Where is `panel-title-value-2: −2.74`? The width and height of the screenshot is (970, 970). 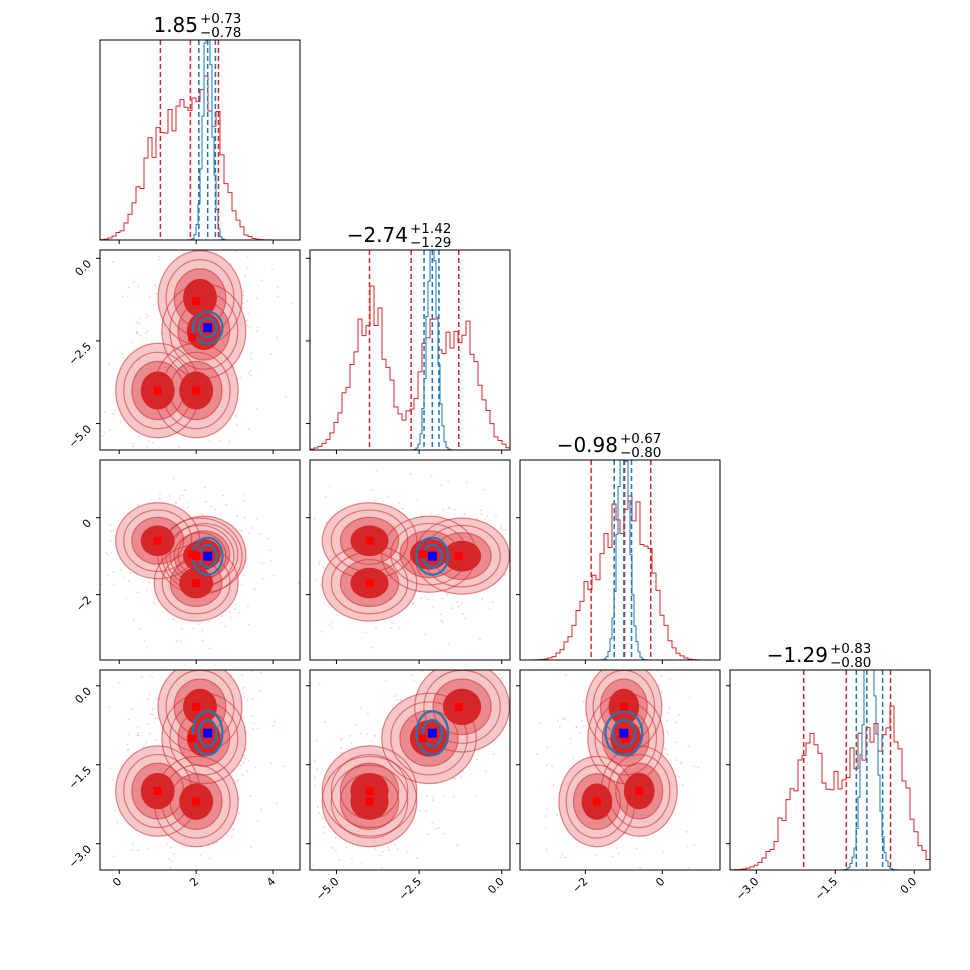
panel-title-value-2: −2.74 is located at coordinates (377, 235).